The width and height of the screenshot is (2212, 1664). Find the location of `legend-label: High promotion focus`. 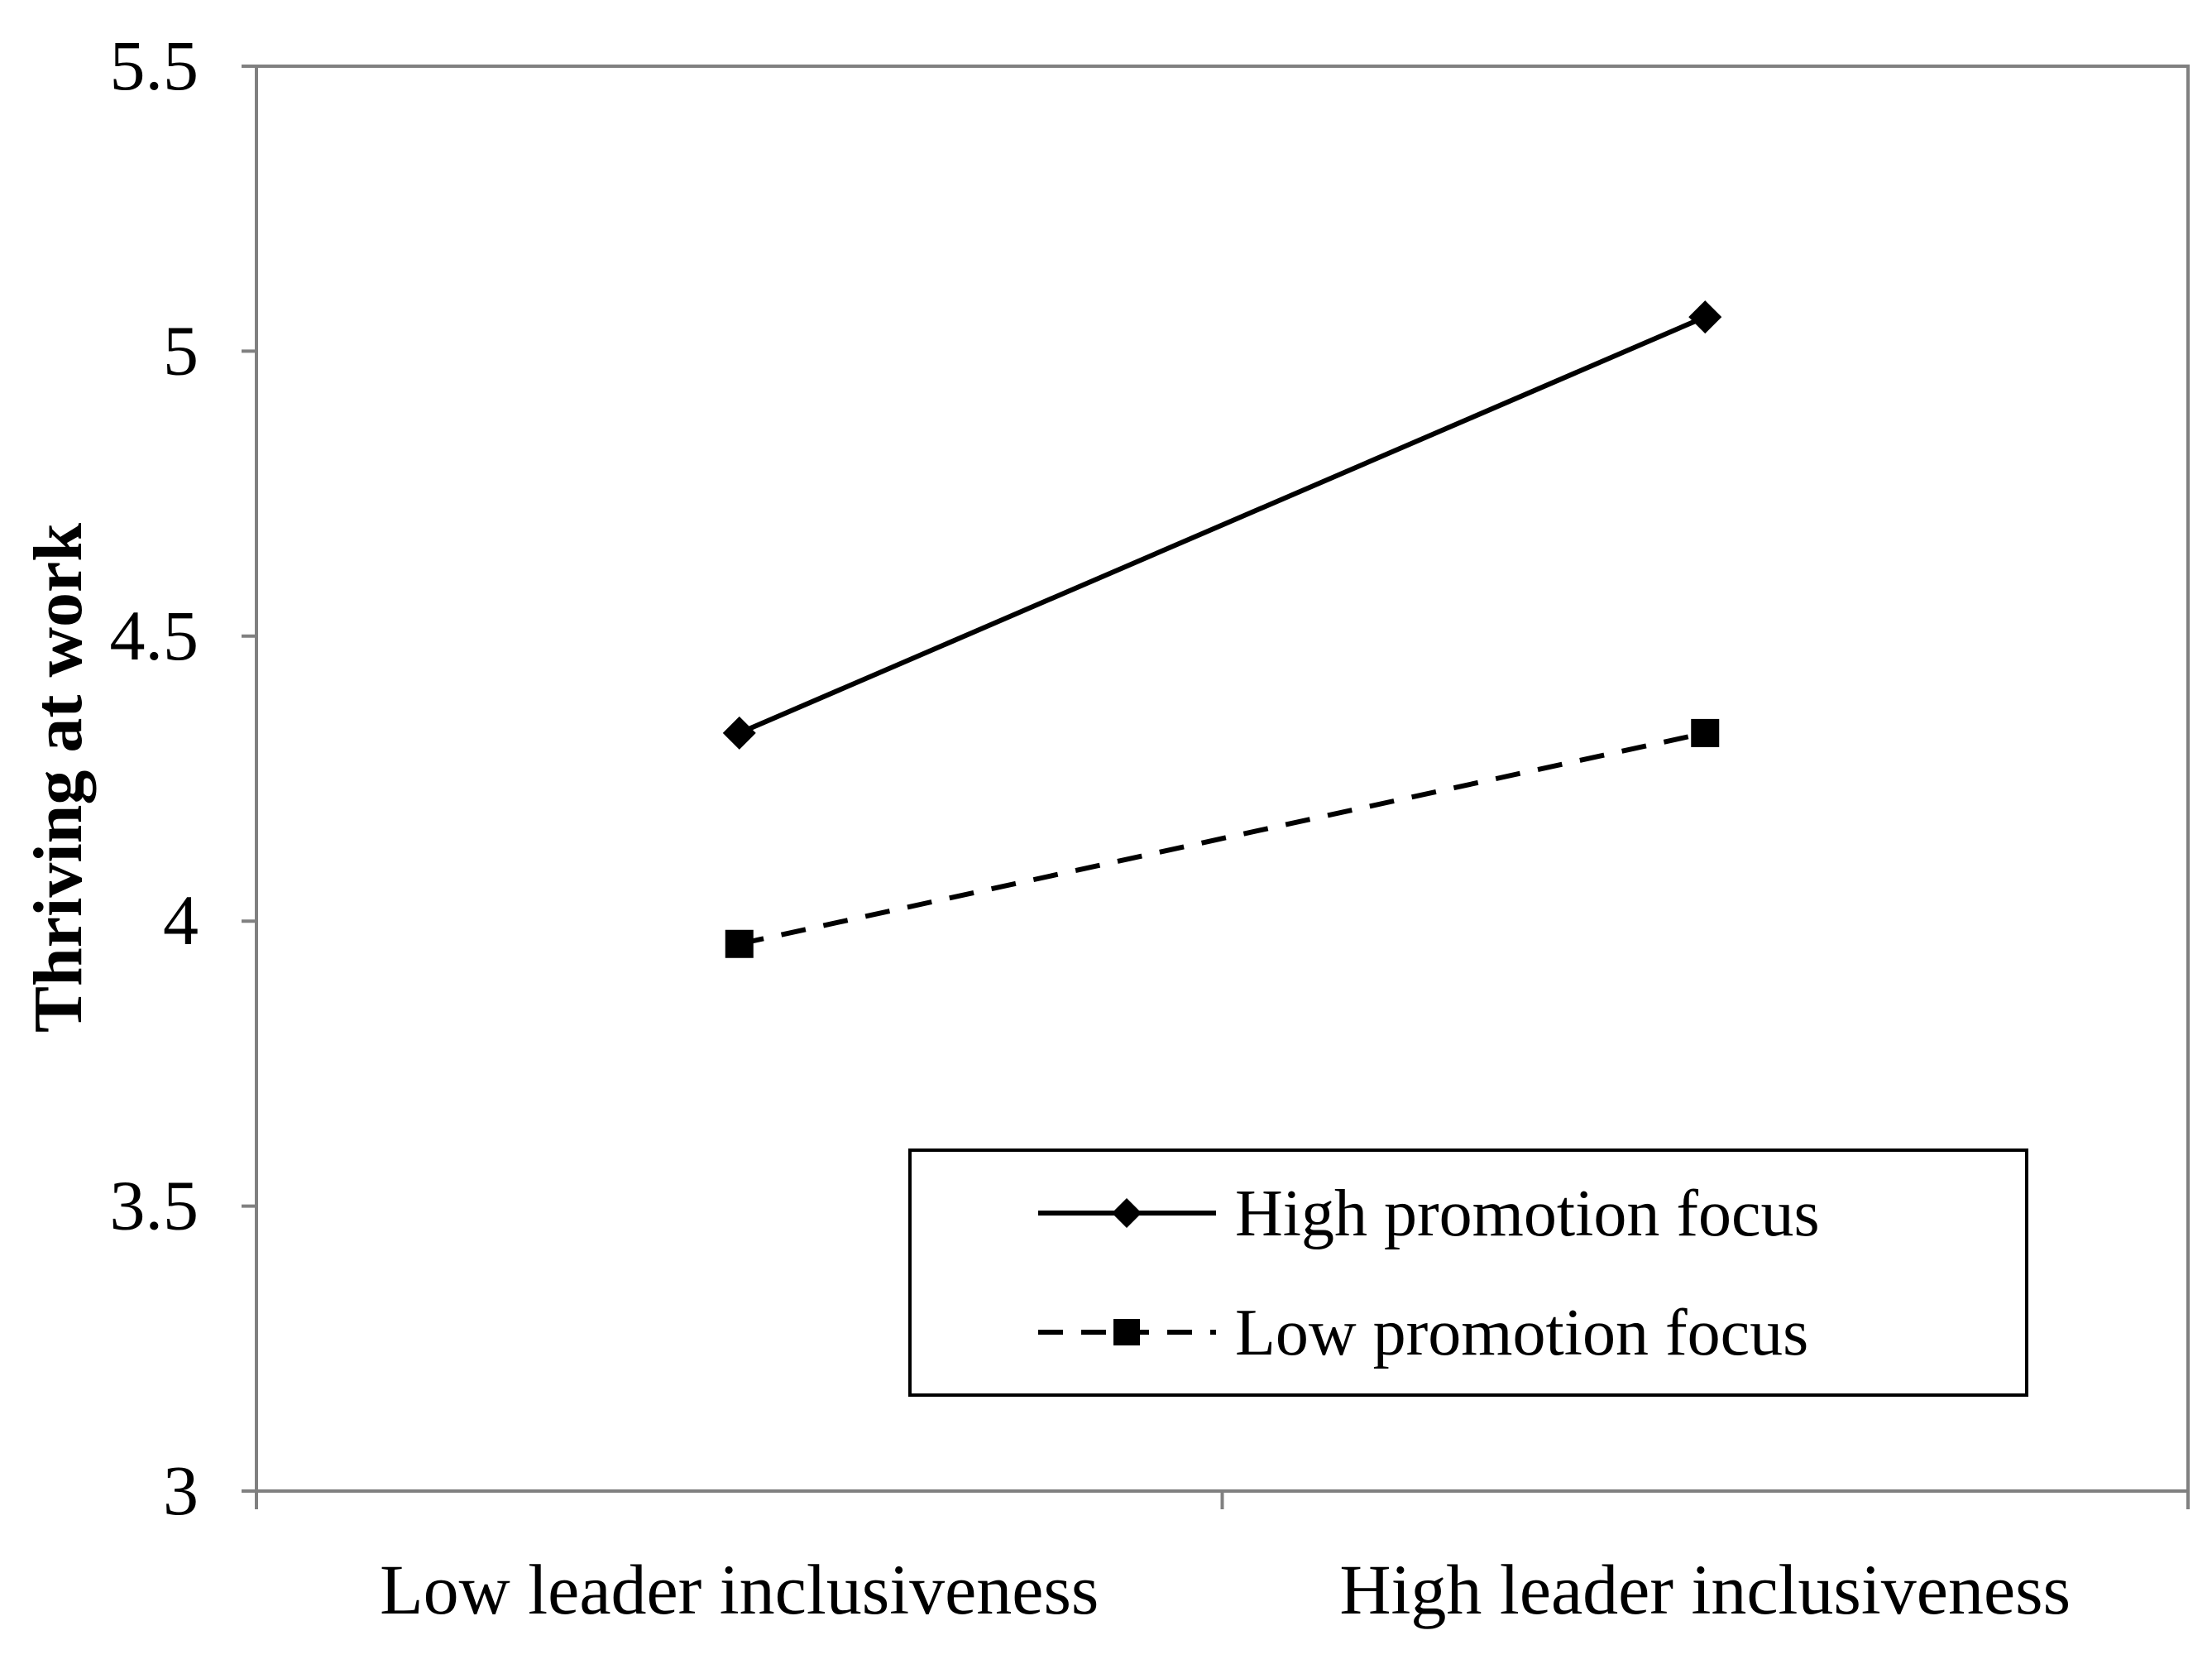

legend-label: High promotion focus is located at coordinates (1527, 1213).